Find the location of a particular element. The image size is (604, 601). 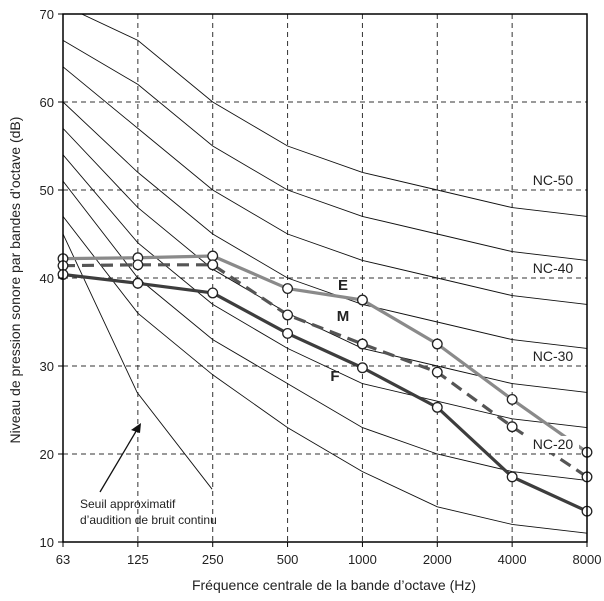

y-tick-label: 70 is located at coordinates (47, 14).